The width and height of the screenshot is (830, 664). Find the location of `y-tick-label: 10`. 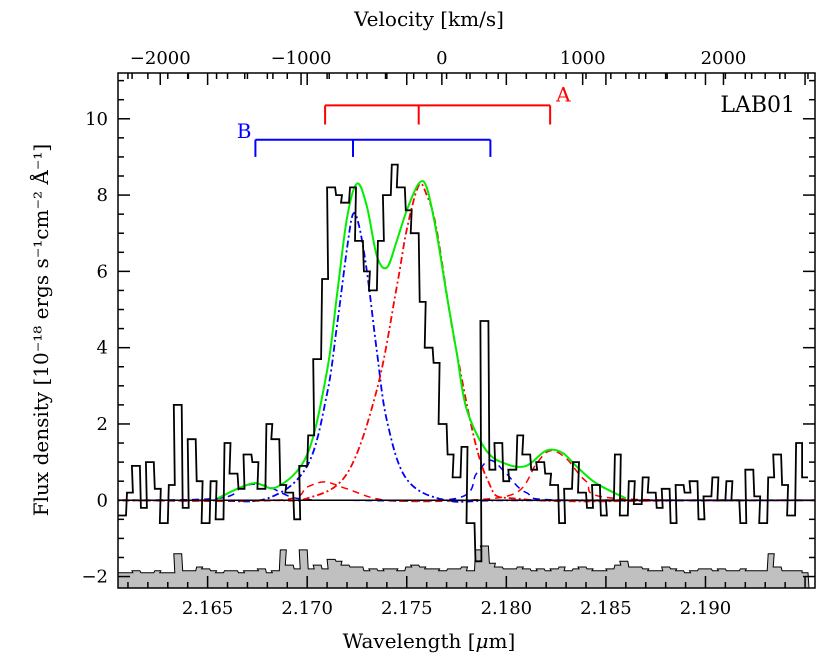

y-tick-label: 10 is located at coordinates (96, 119).